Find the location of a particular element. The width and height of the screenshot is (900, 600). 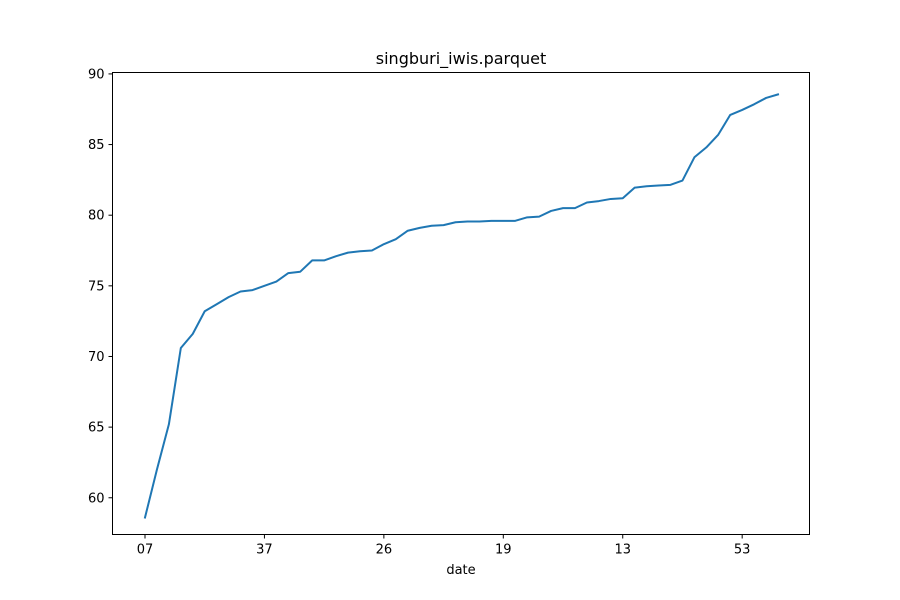

x-tick-label: 07 is located at coordinates (145, 550).